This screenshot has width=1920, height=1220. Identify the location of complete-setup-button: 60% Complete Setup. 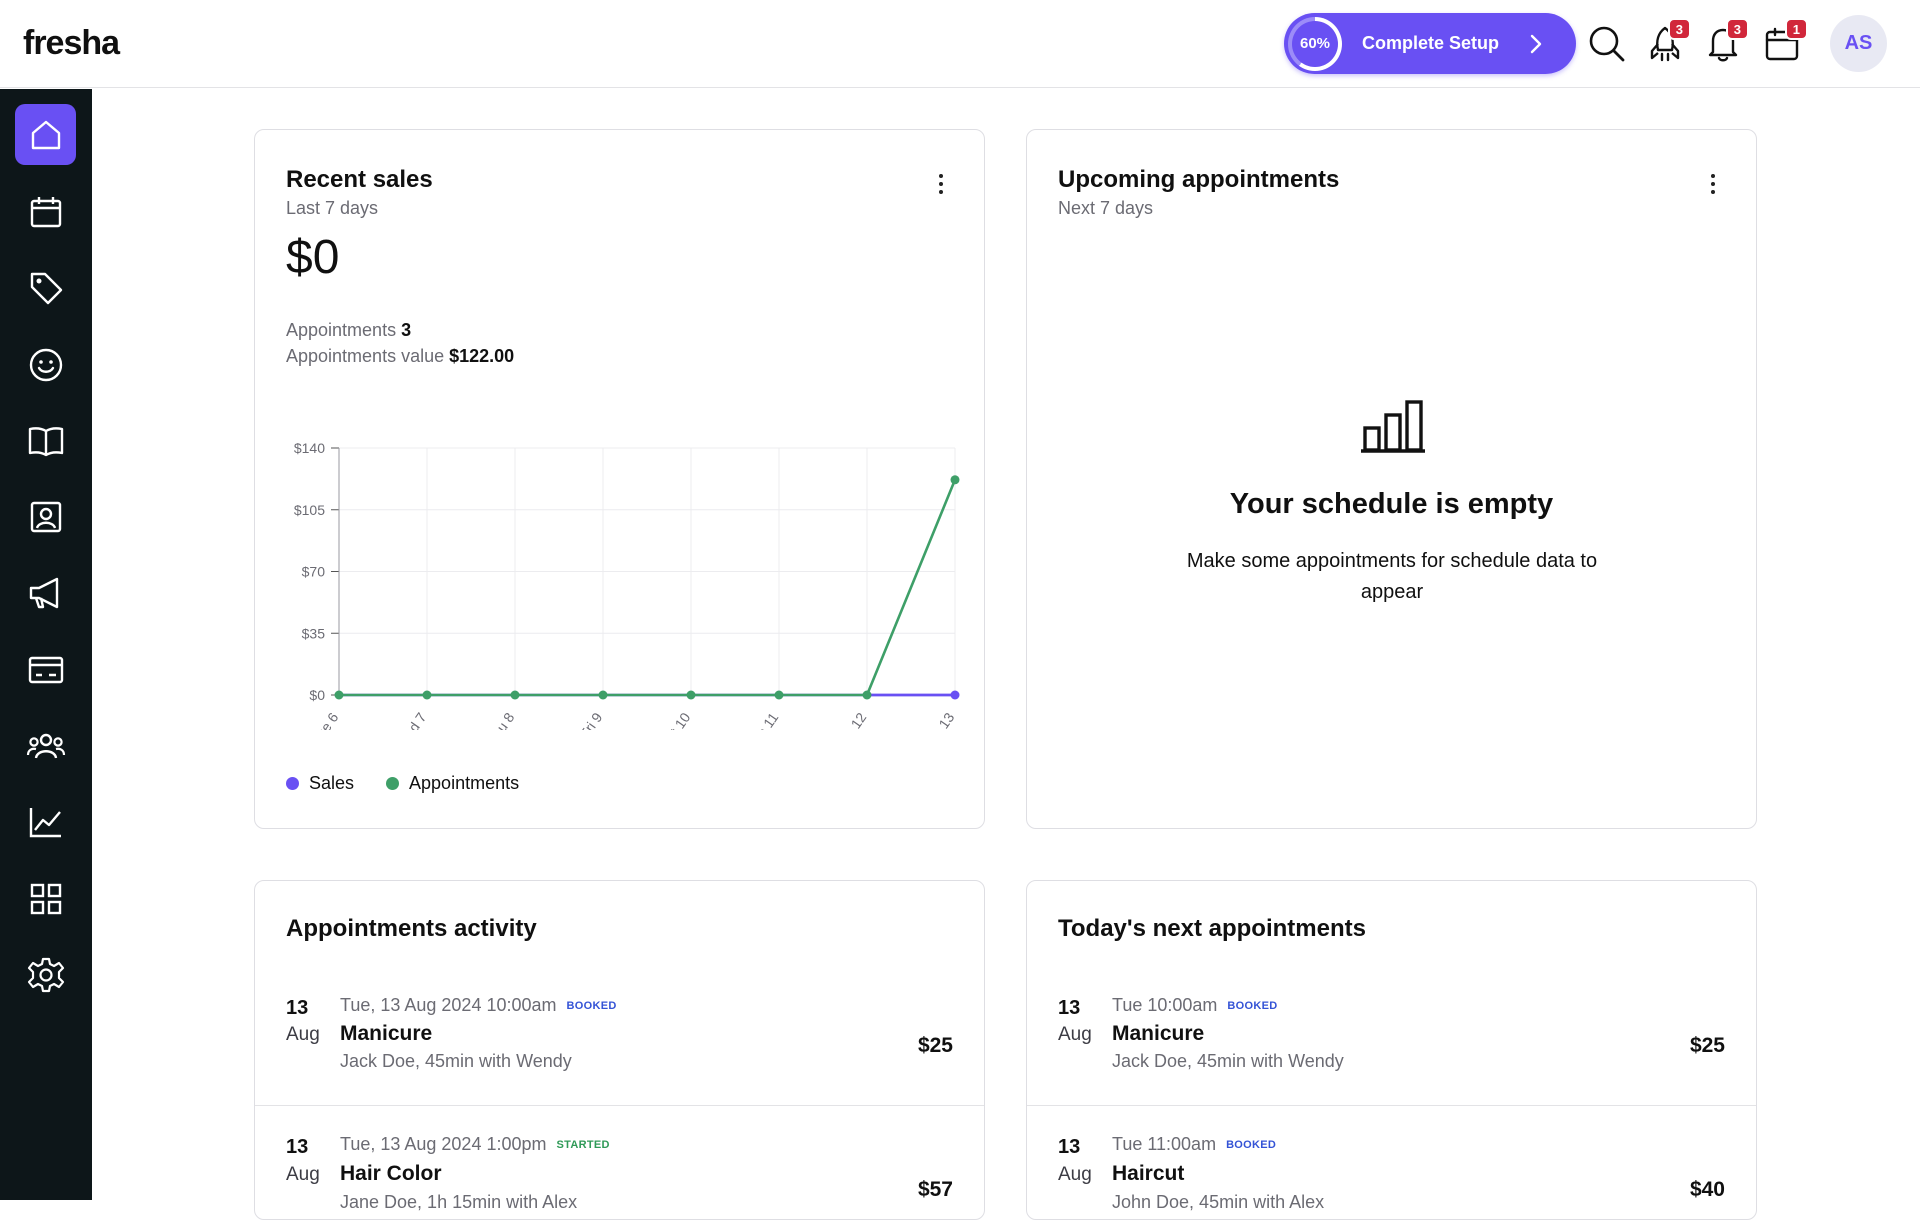
(1430, 43).